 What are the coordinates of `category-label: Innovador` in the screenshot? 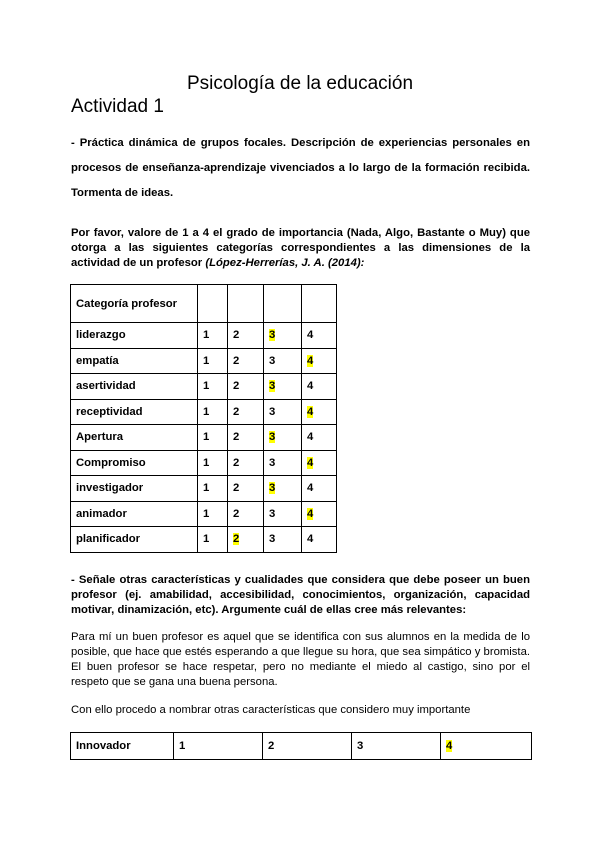 It's located at (122, 746).